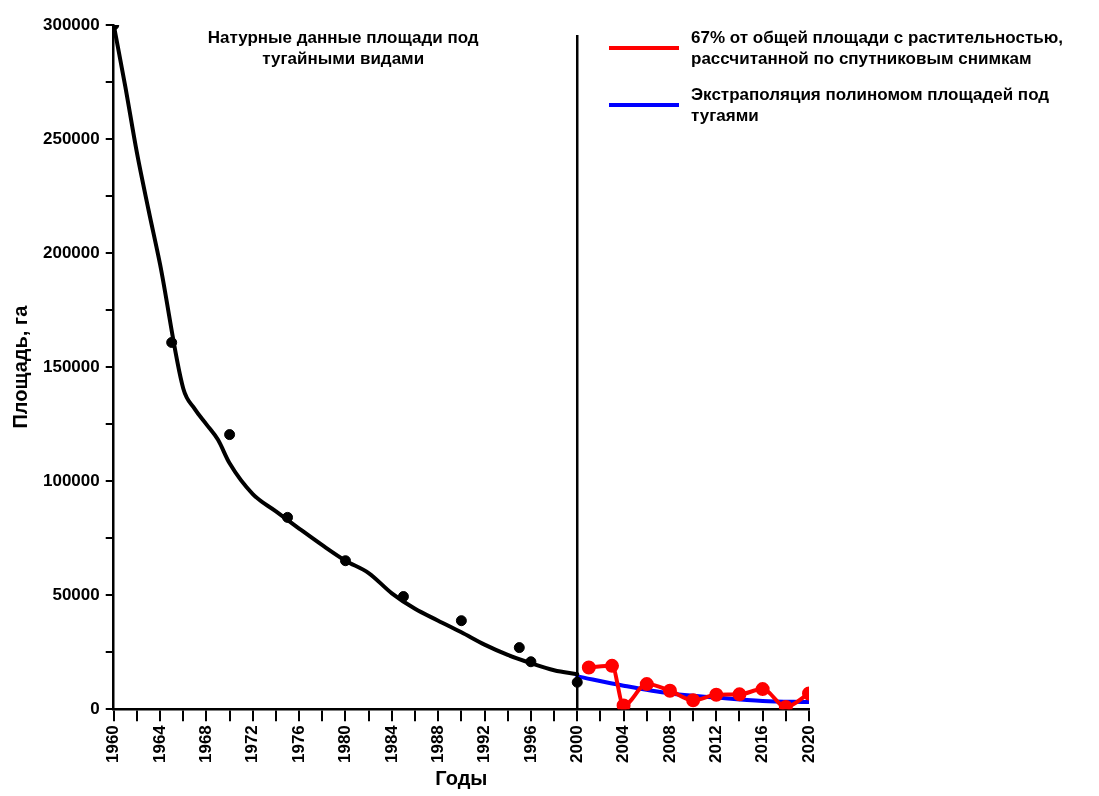  Describe the element at coordinates (623, 744) in the screenshot. I see `x-tick-label: 2004` at that location.